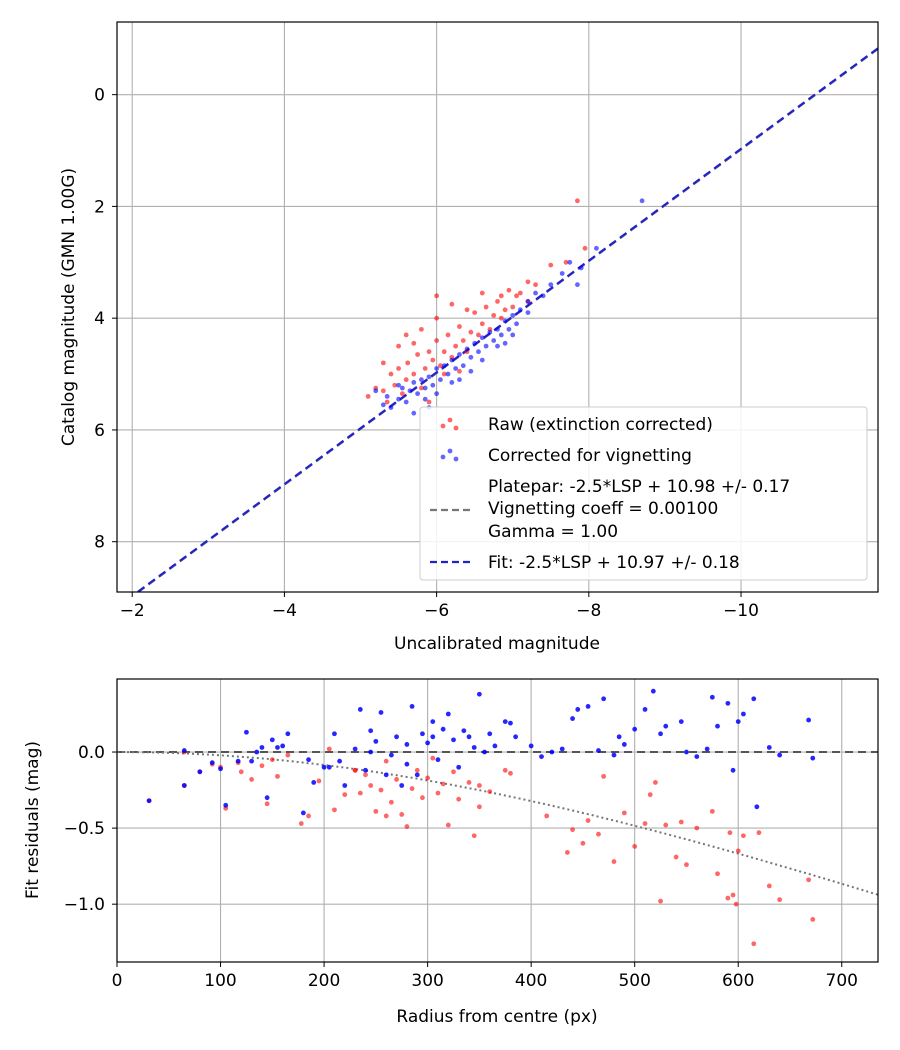 The width and height of the screenshot is (900, 1050). I want to click on x-tick-label: −2, so click(132, 611).